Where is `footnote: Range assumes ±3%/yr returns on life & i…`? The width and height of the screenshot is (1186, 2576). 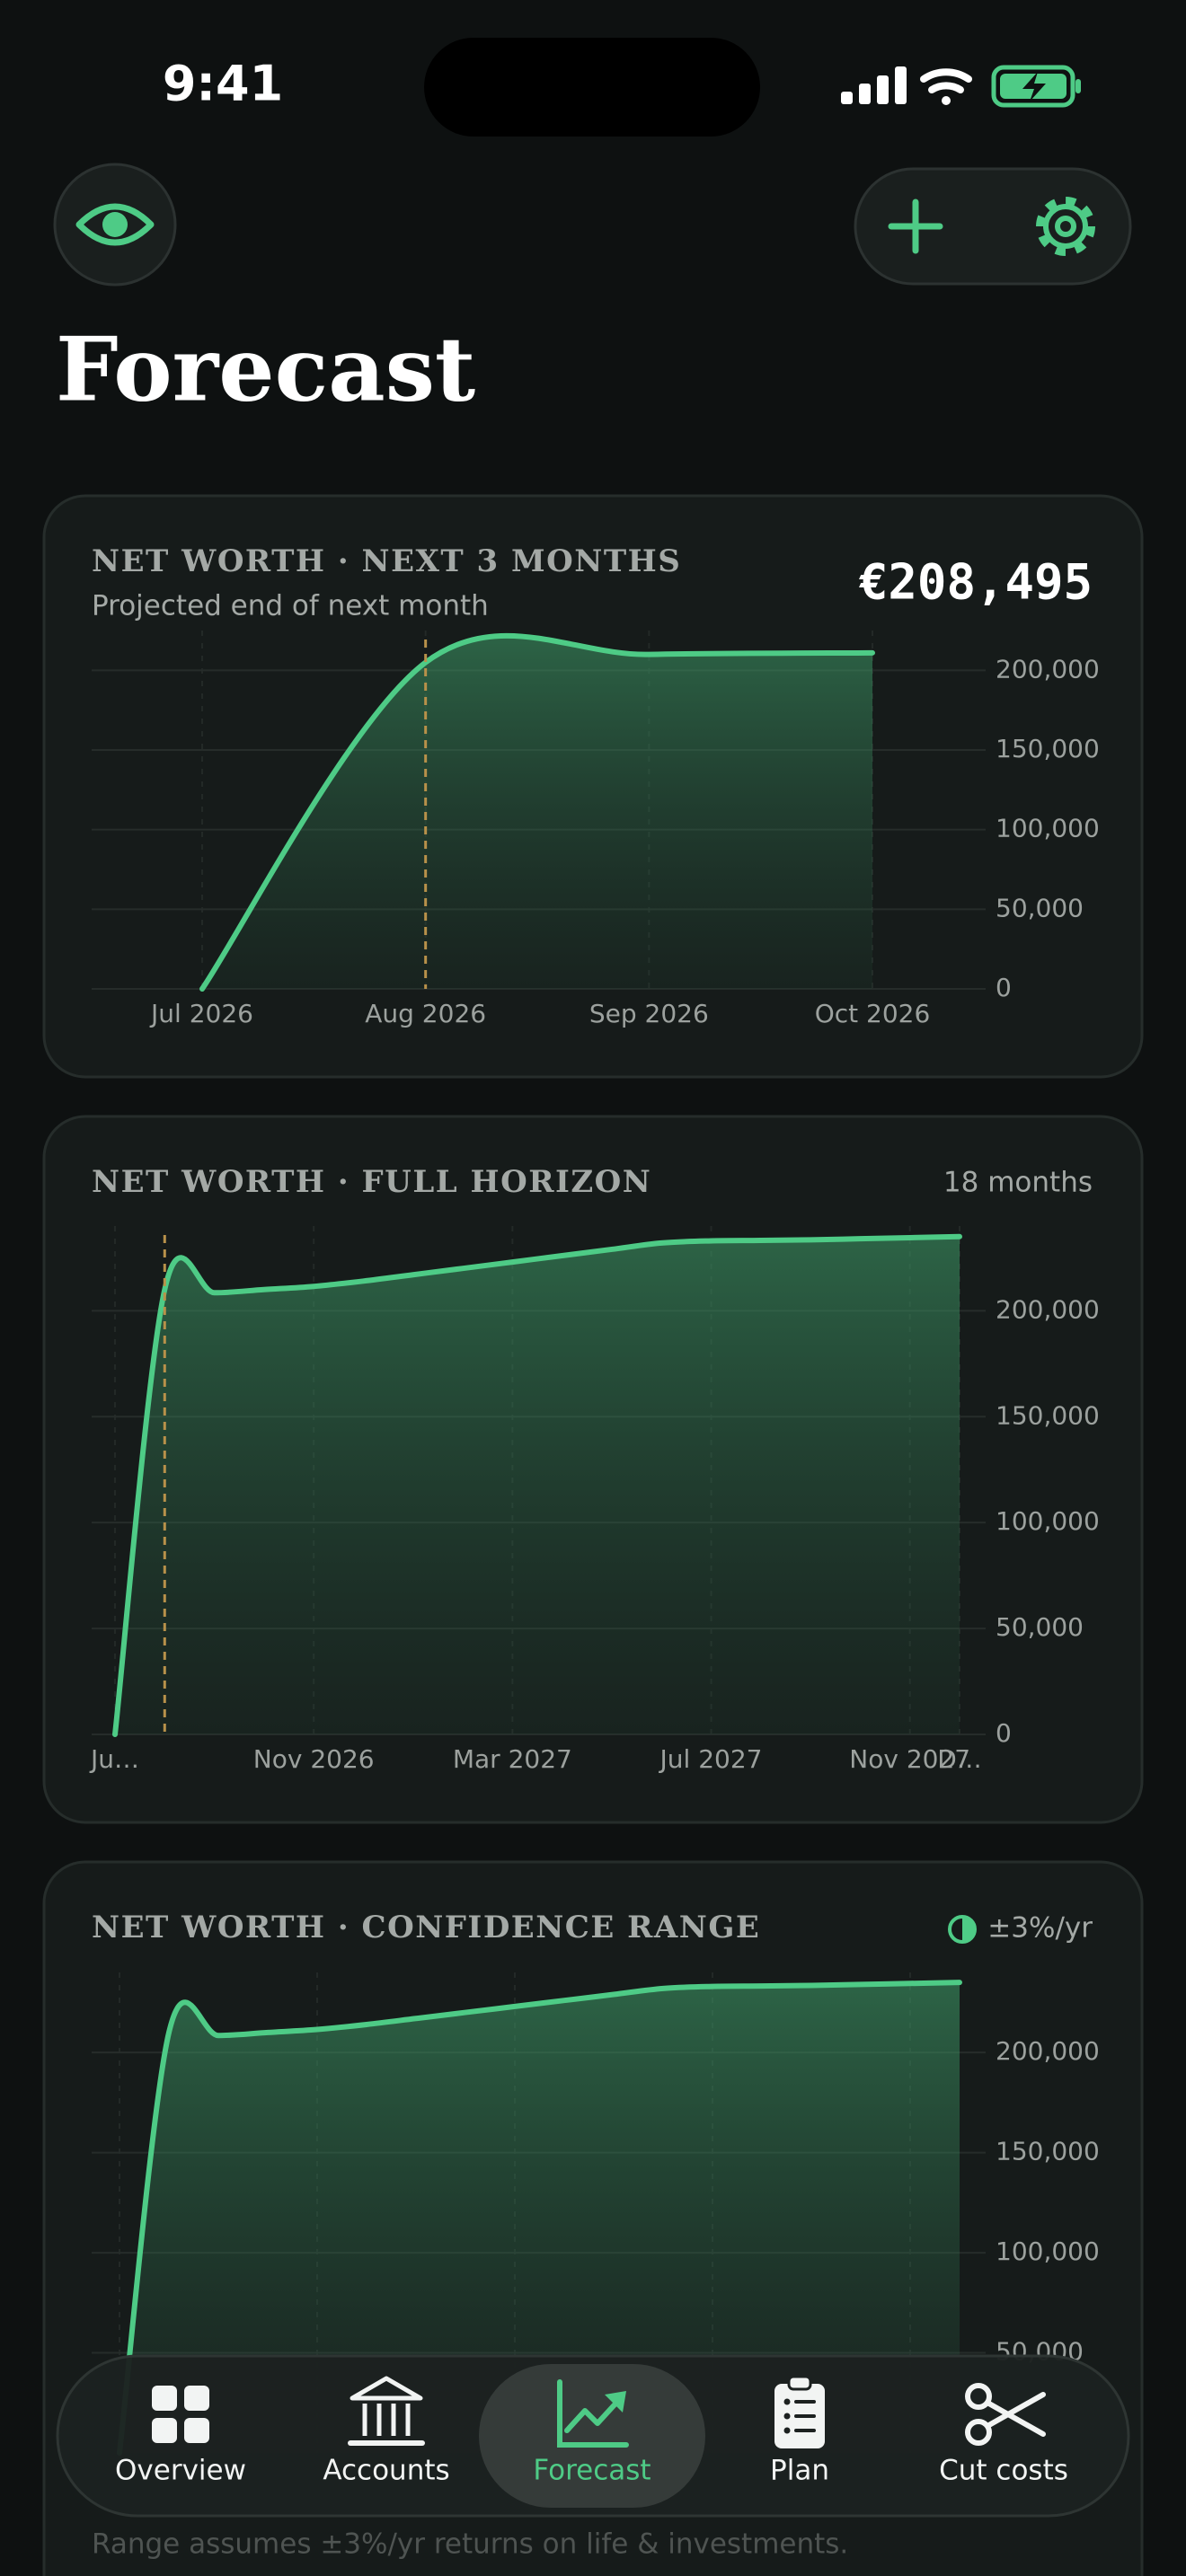
footnote: Range assumes ±3%/yr returns on life & i… is located at coordinates (470, 2544).